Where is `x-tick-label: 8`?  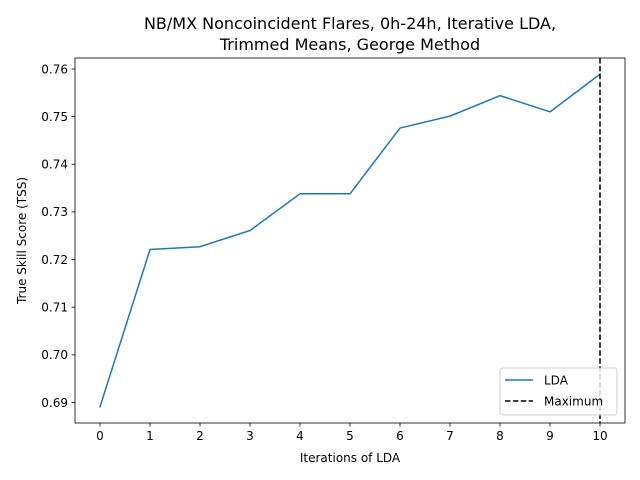
x-tick-label: 8 is located at coordinates (500, 436).